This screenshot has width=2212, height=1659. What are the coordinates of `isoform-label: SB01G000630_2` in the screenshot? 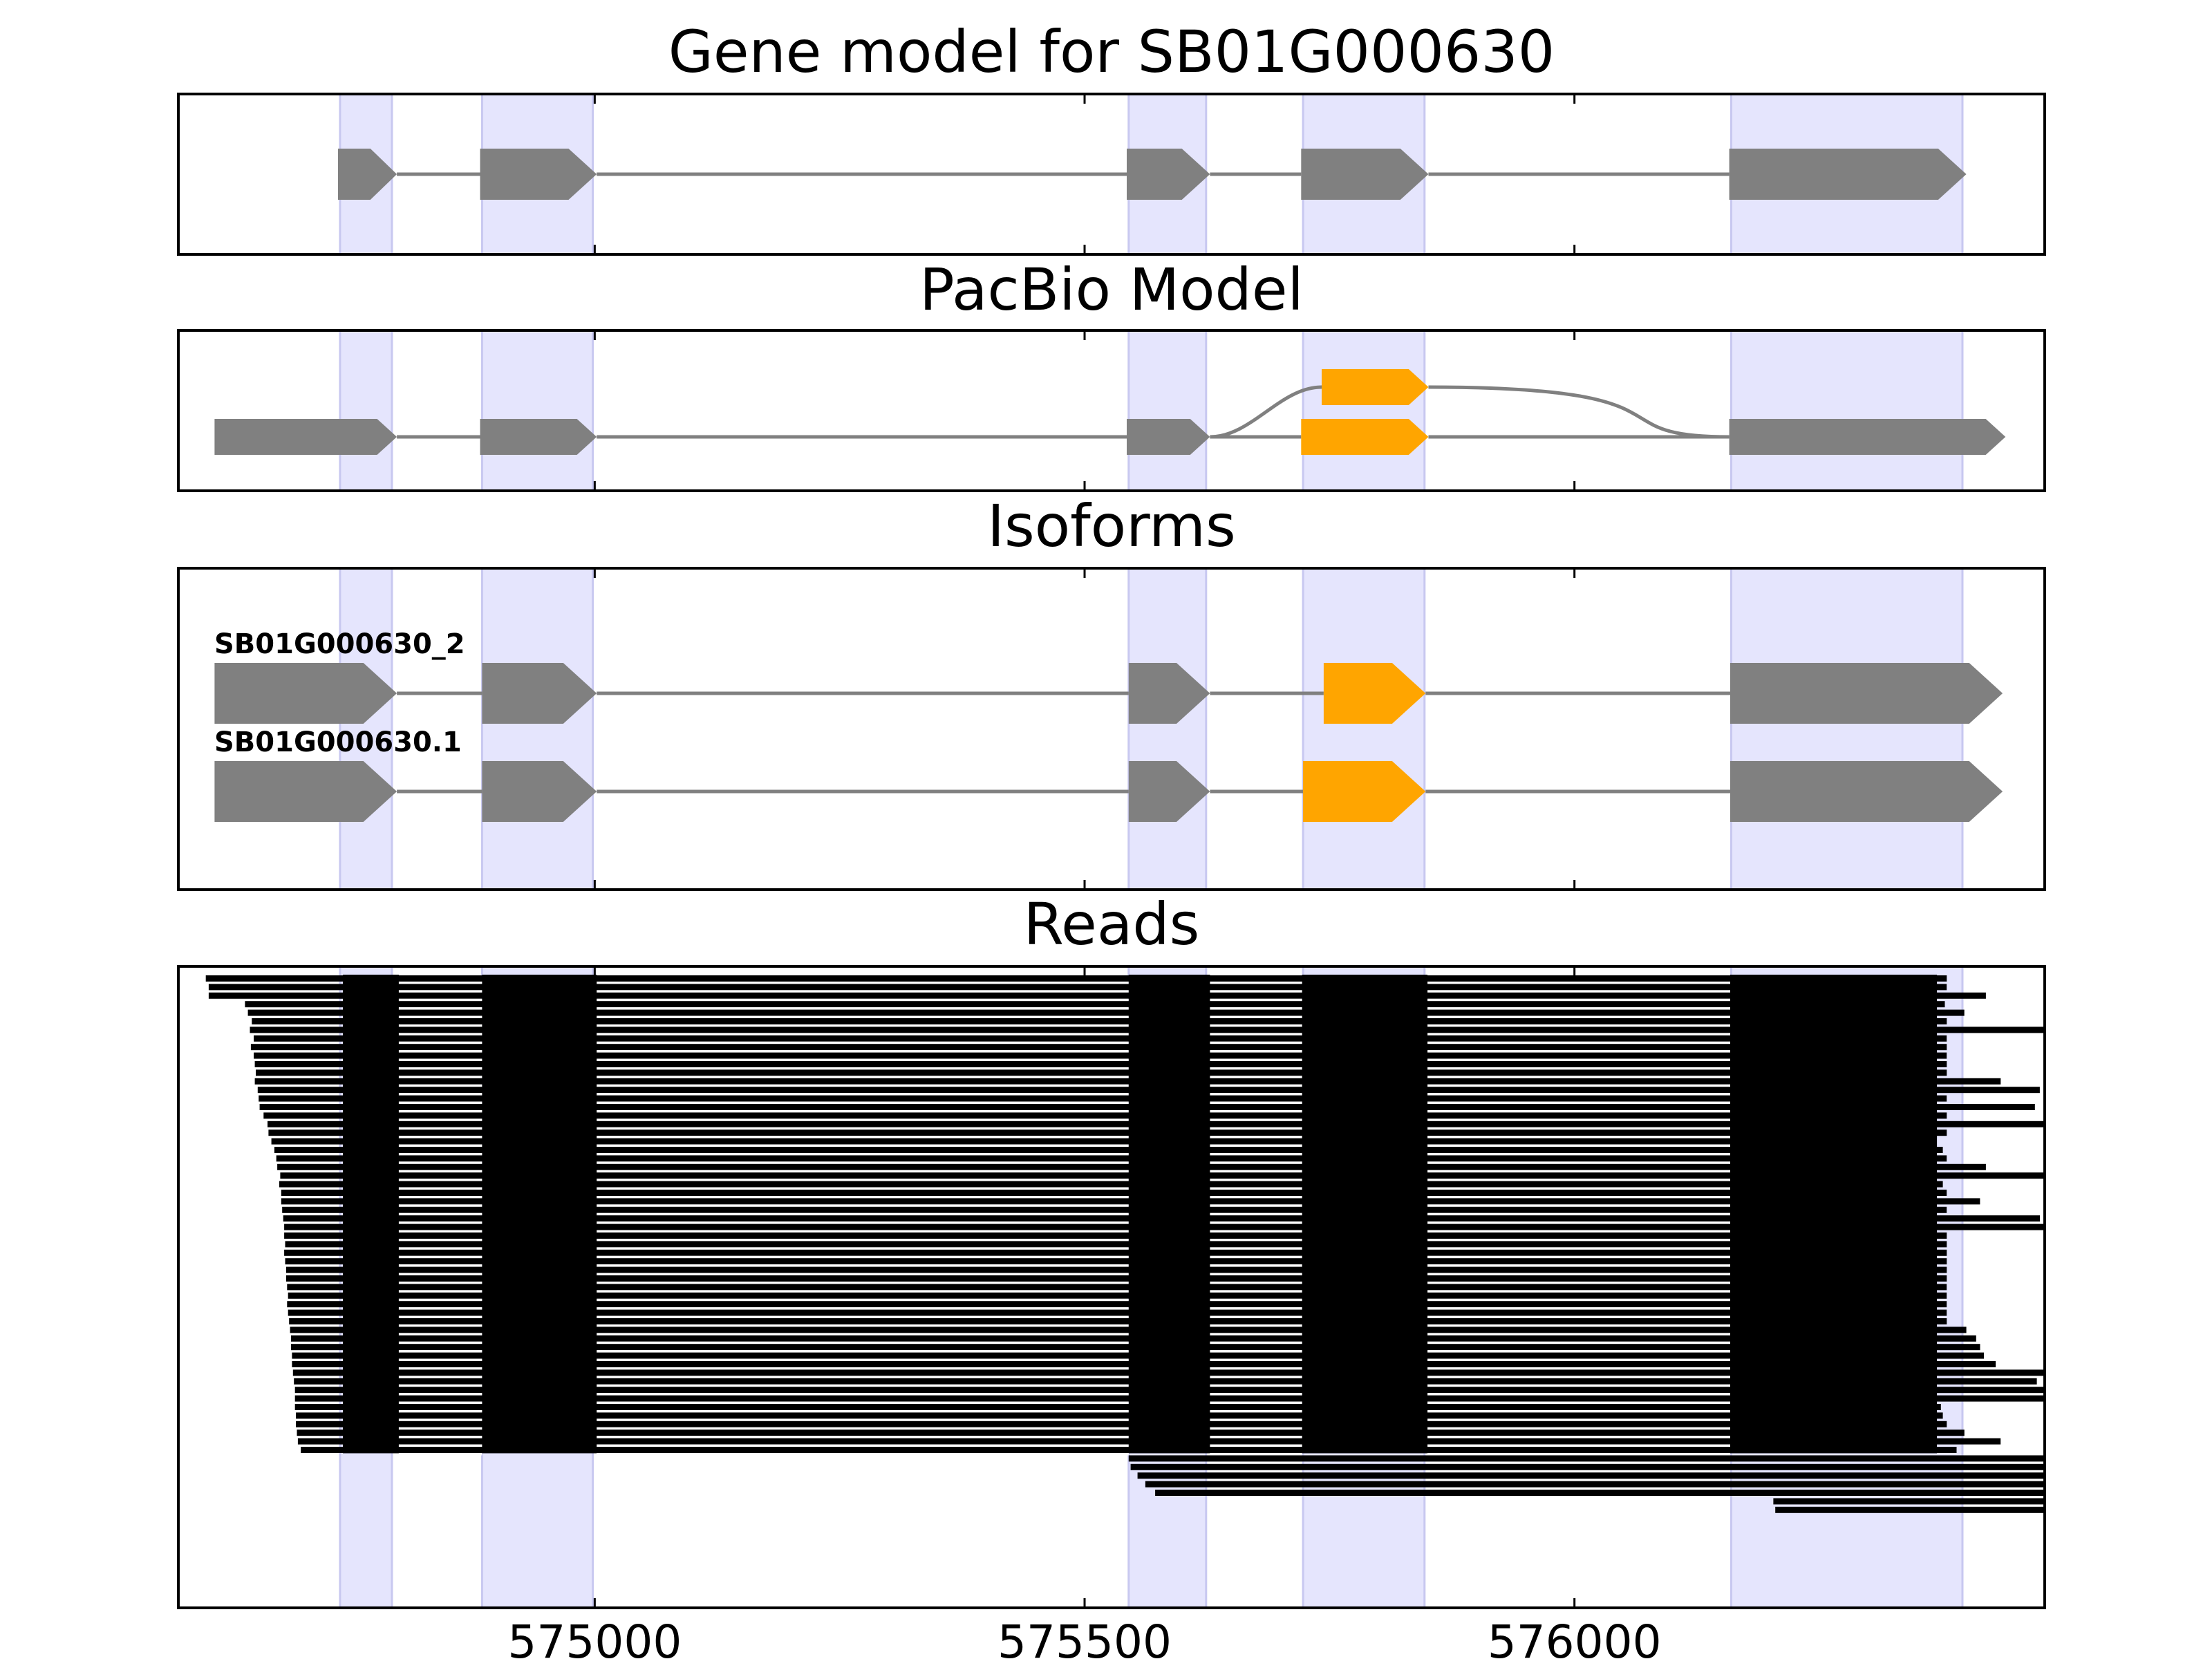 It's located at (339, 644).